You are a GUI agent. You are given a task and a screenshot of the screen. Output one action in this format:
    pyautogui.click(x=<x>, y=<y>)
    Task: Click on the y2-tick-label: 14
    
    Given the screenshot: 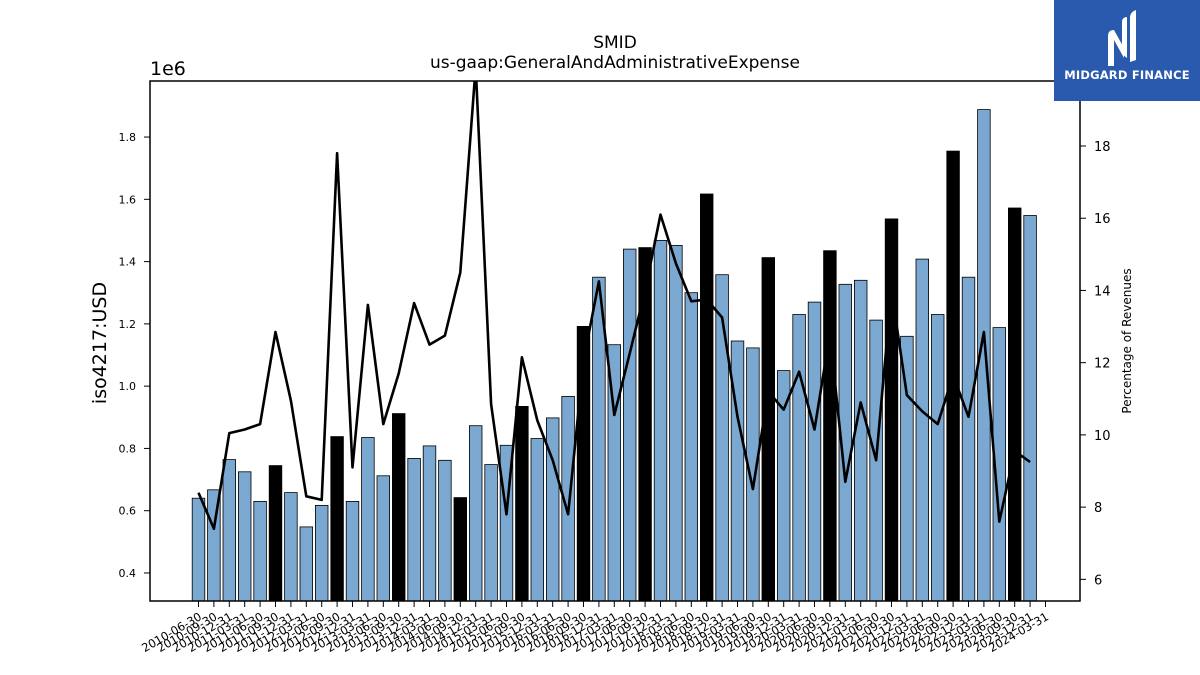 What is the action you would take?
    pyautogui.click(x=1102, y=291)
    